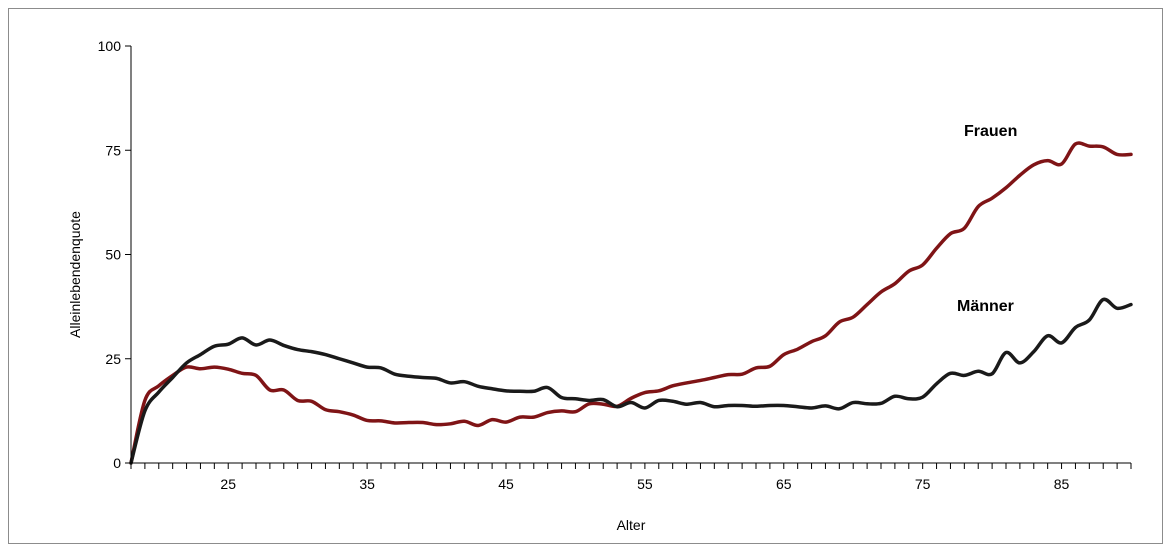 Image resolution: width=1171 pixels, height=545 pixels. Describe the element at coordinates (113, 150) in the screenshot. I see `y-tick-label: 75` at that location.